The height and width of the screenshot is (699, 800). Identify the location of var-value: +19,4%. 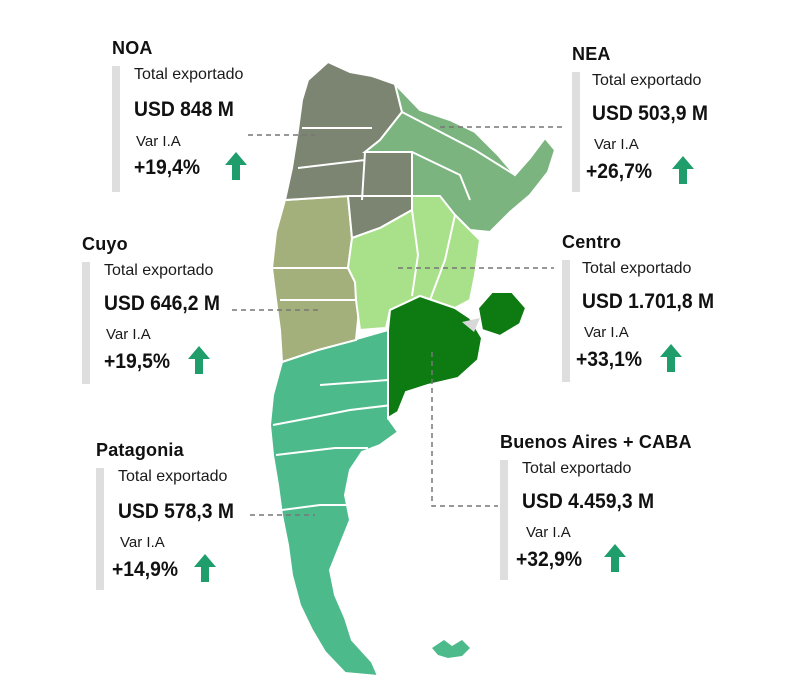
(167, 167).